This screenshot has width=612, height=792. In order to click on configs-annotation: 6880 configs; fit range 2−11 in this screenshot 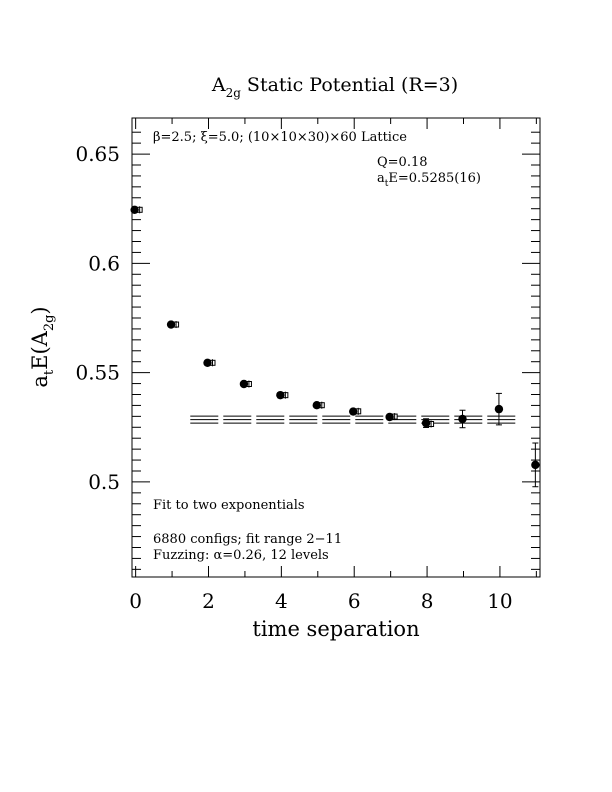, I will do `click(247, 539)`.